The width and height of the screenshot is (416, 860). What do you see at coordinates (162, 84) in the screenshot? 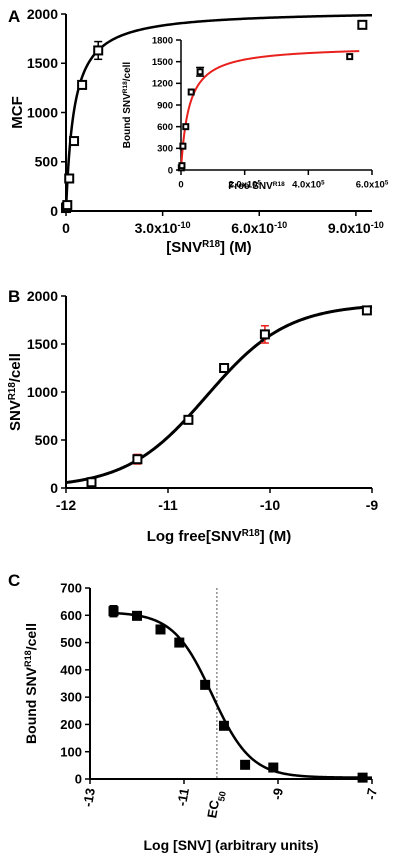
I see `y-tick-label: 1200` at bounding box center [162, 84].